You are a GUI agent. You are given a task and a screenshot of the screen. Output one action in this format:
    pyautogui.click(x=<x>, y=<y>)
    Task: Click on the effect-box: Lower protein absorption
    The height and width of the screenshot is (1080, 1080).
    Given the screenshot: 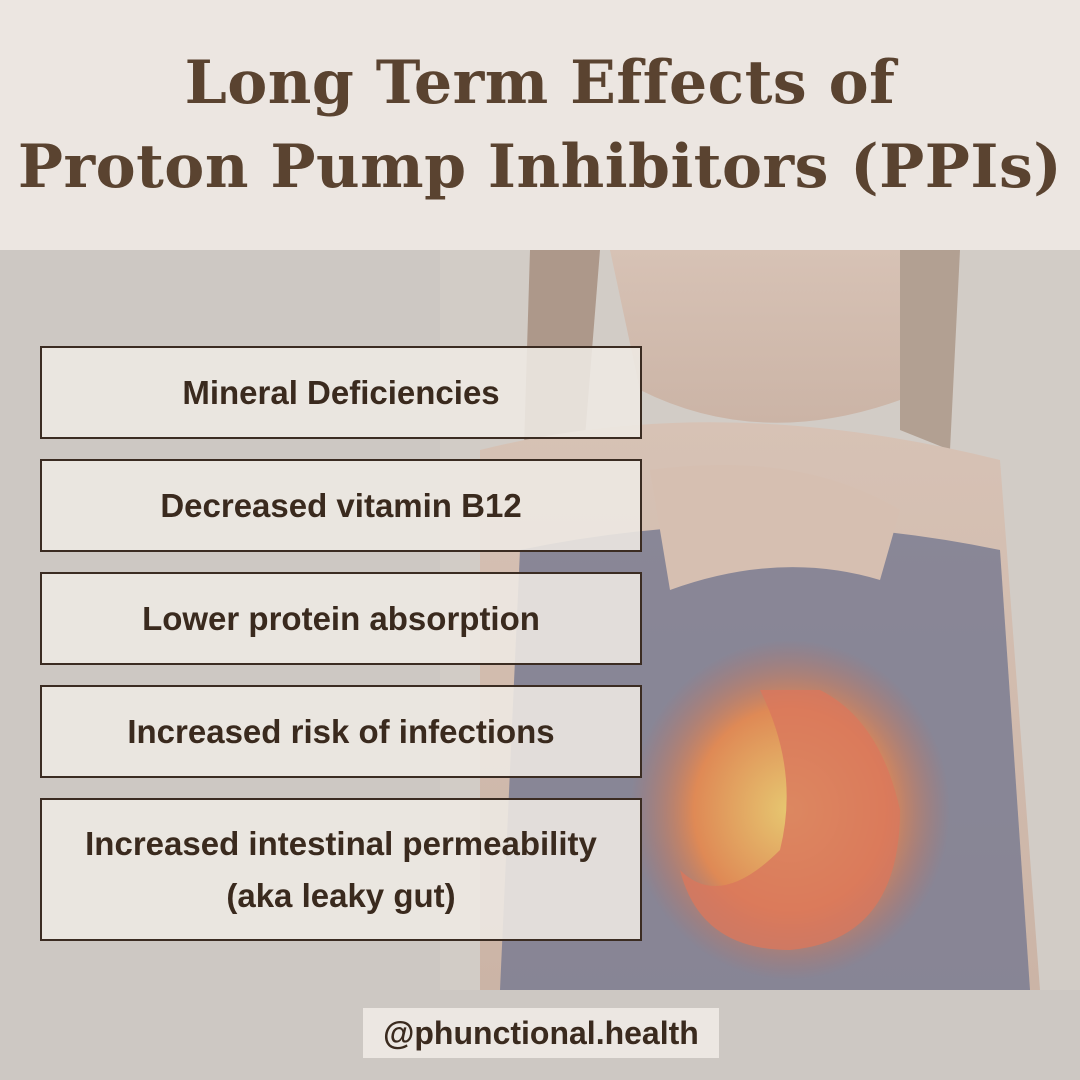 What is the action you would take?
    pyautogui.click(x=341, y=618)
    